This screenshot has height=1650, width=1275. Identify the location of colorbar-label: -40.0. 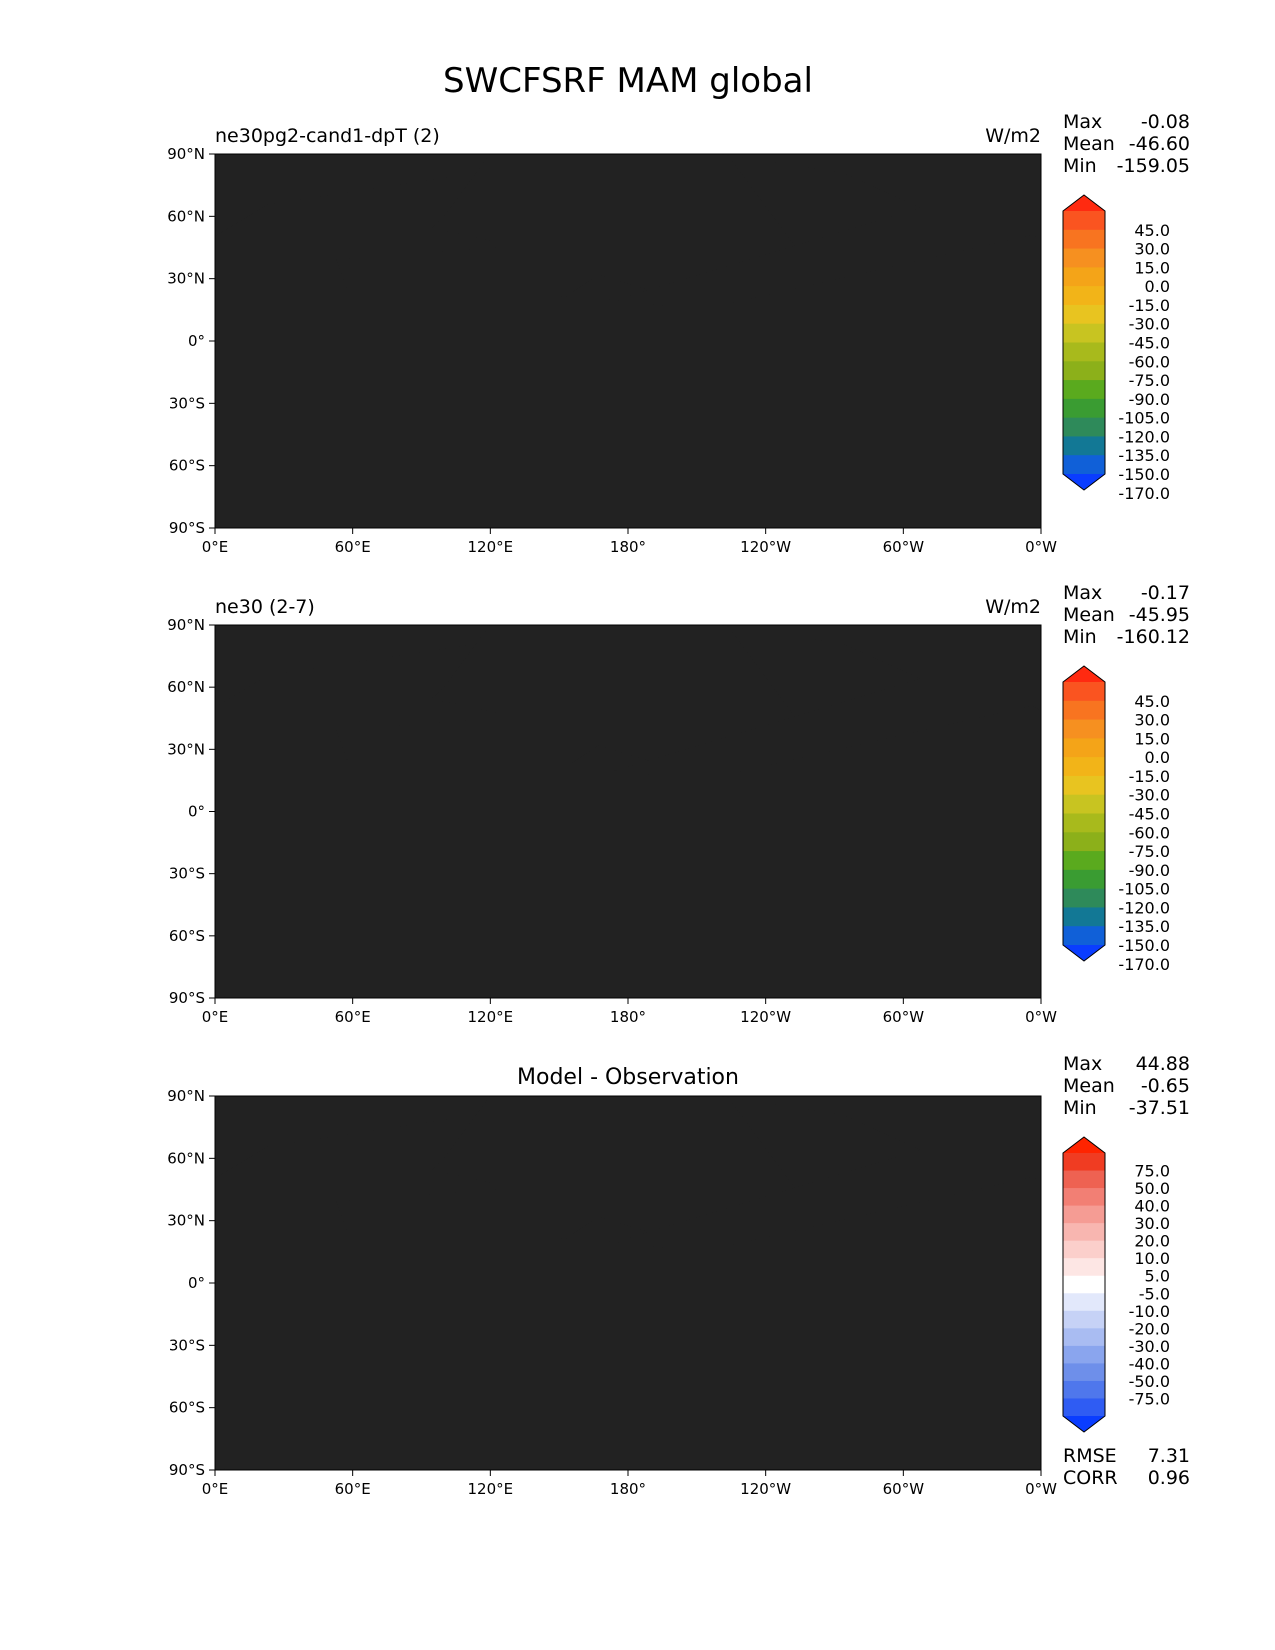
(1149, 1363).